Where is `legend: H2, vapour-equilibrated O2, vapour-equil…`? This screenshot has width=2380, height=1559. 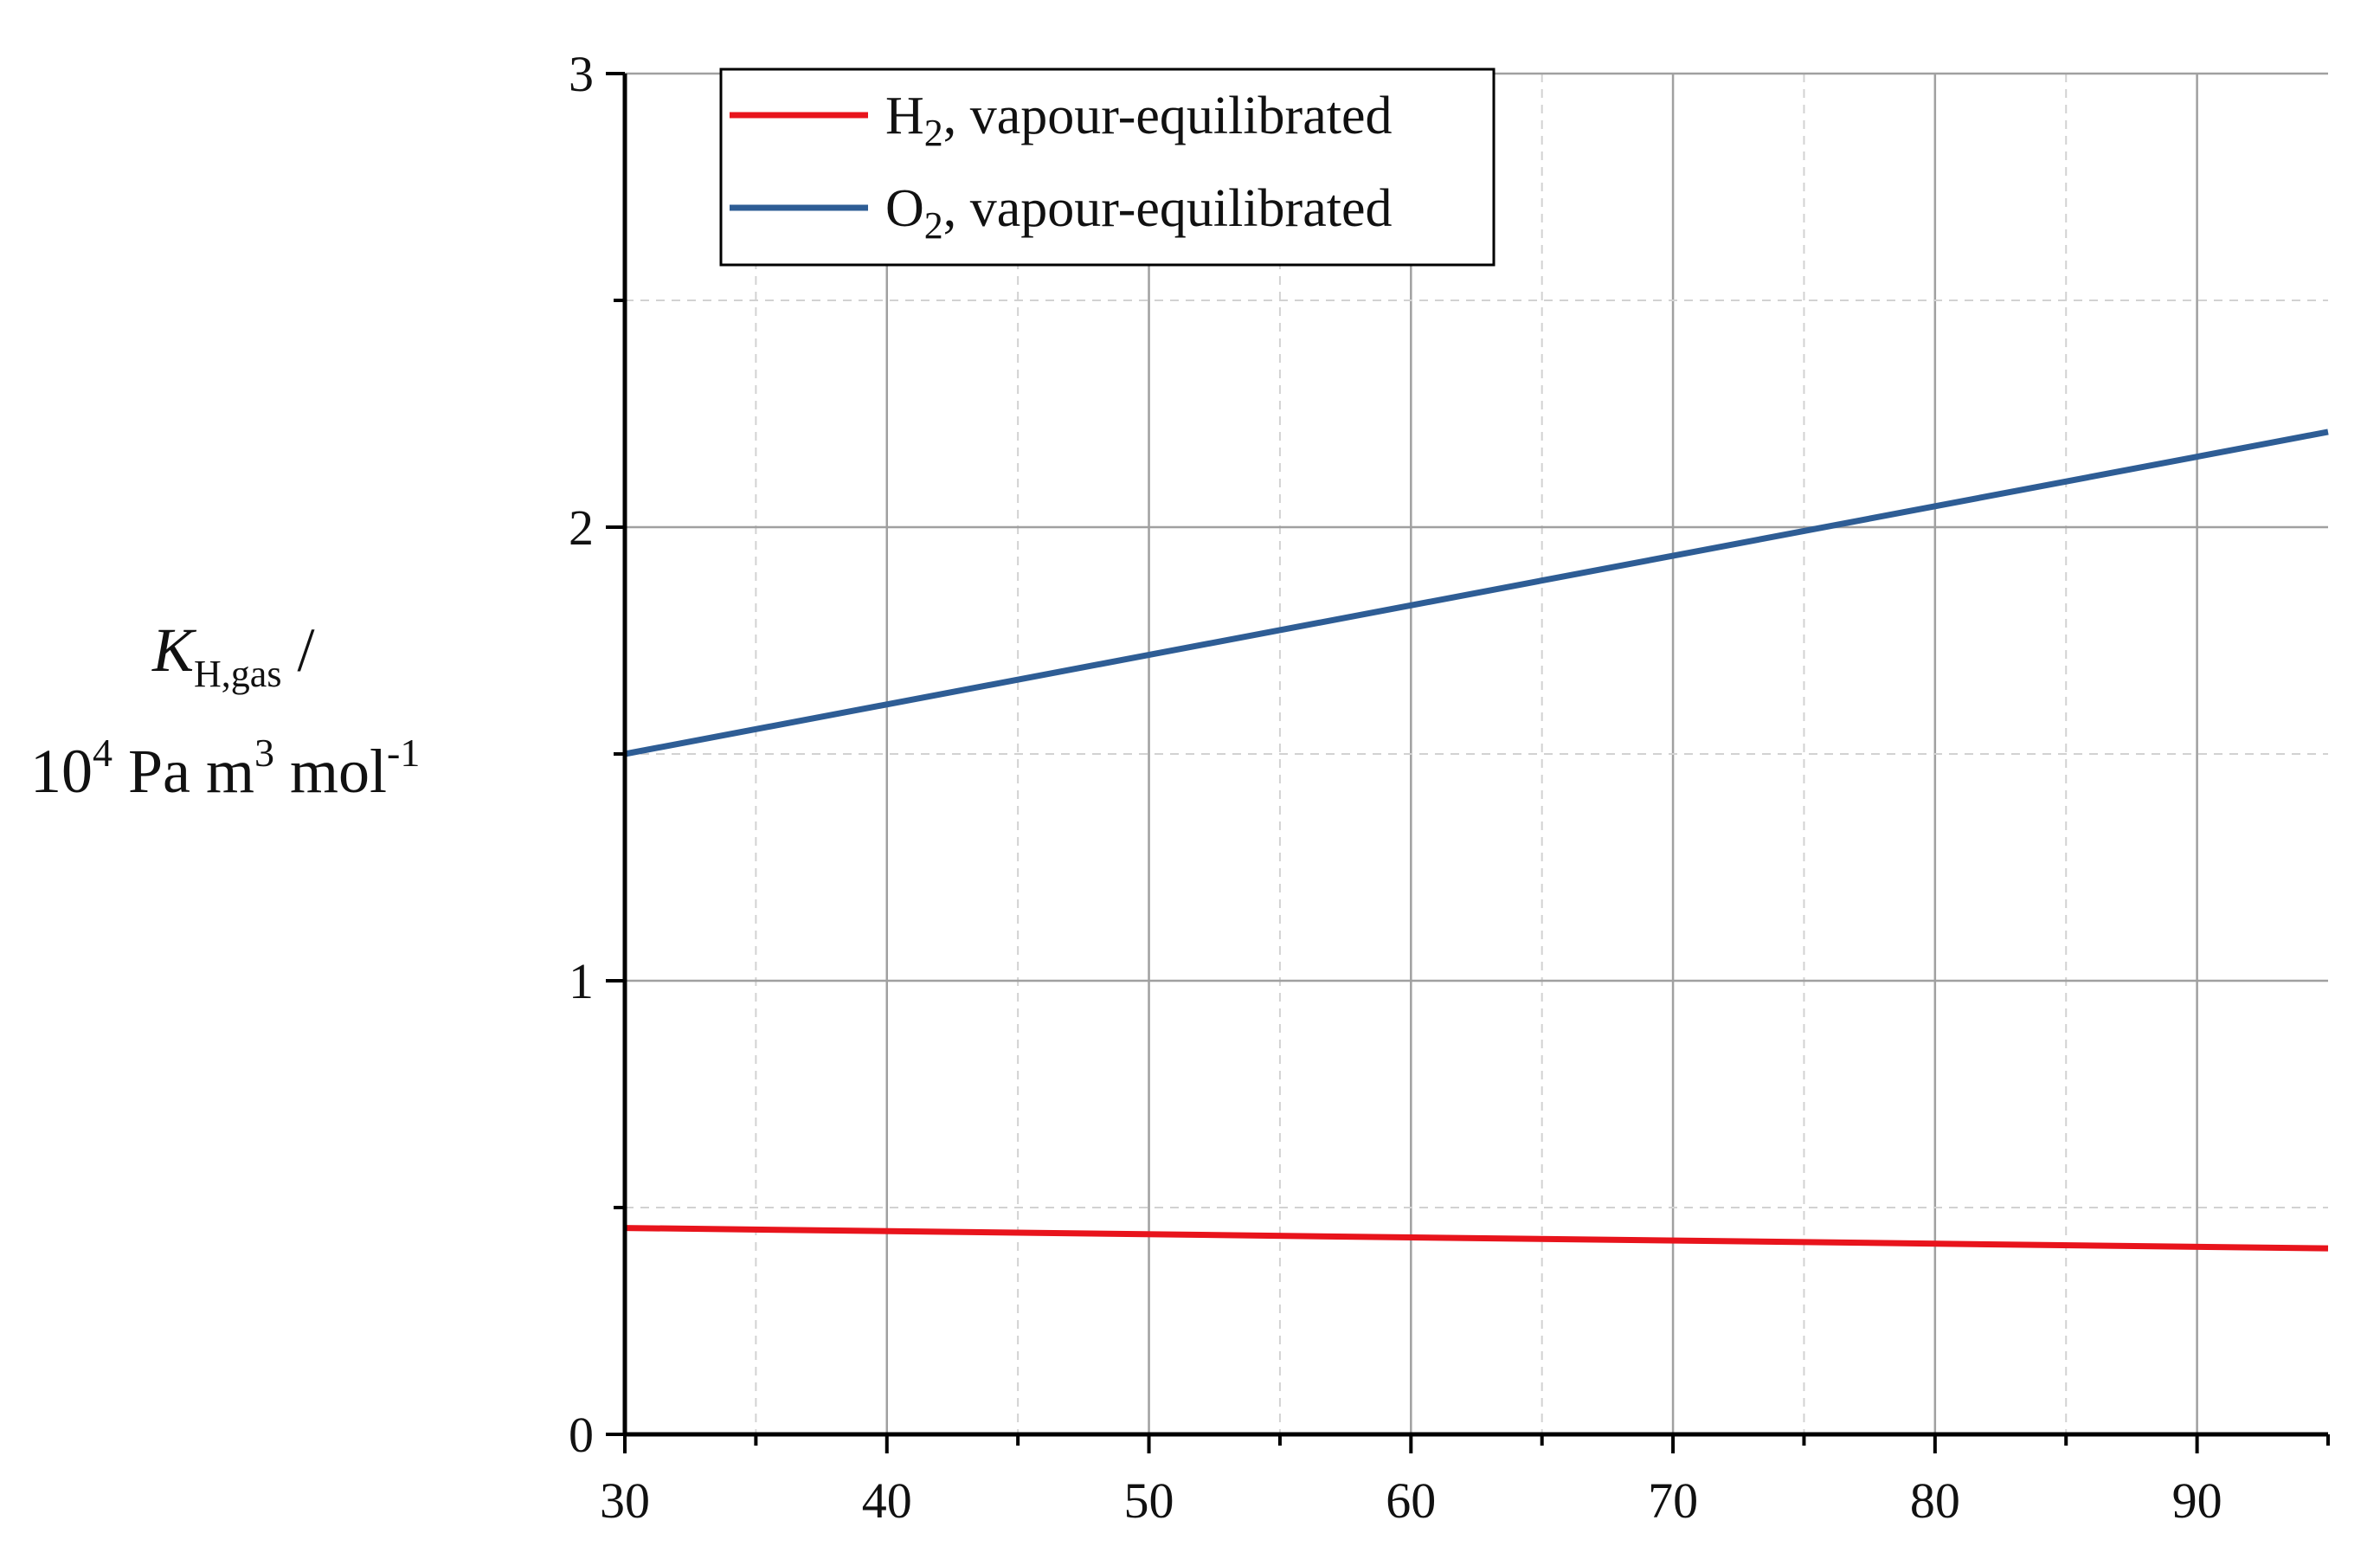 legend: H2, vapour-equilibrated O2, vapour-equil… is located at coordinates (1107, 167).